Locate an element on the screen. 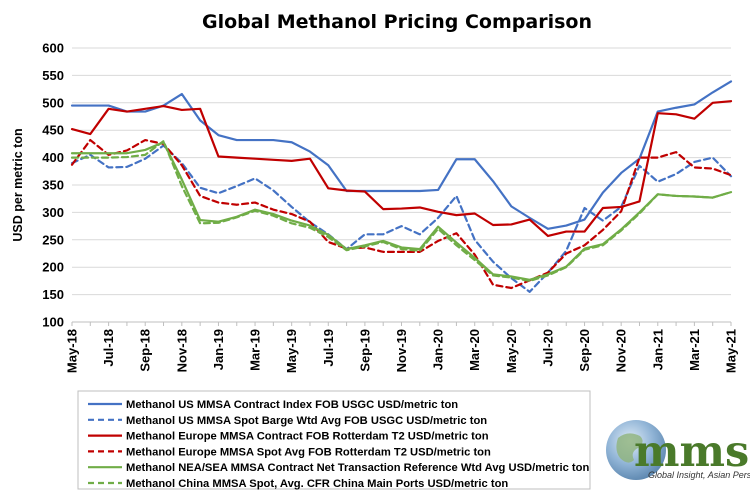 This screenshot has width=750, height=497. x-tick-label-Sep-19: Sep-19 is located at coordinates (364, 350).